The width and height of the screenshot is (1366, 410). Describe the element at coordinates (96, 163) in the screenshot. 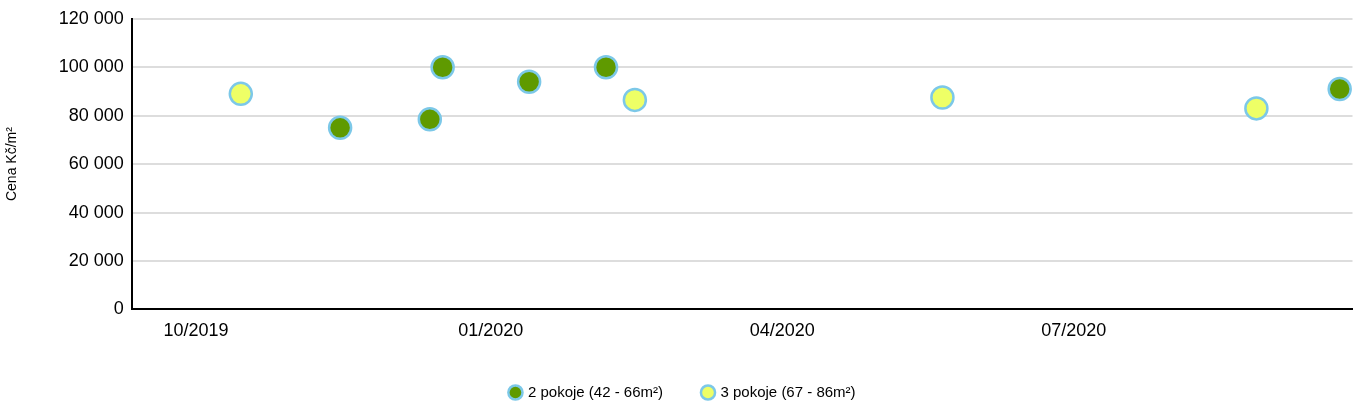

I see `y-tick-label: 60 000` at that location.